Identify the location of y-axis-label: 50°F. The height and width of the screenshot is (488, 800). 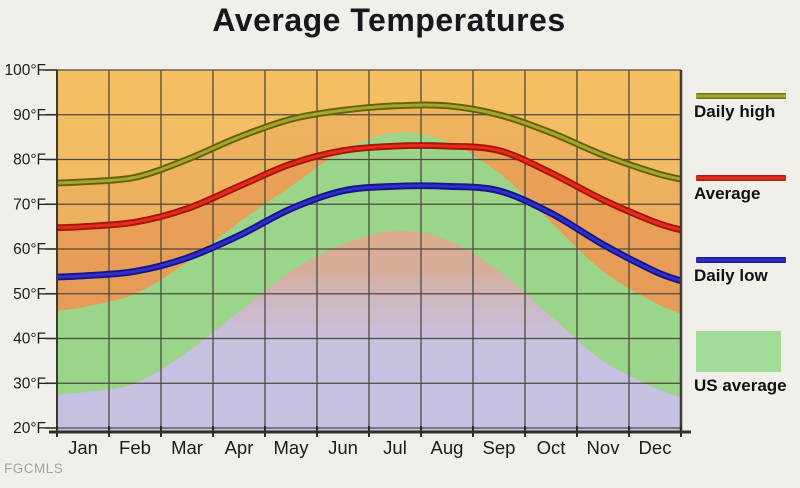
(29, 294).